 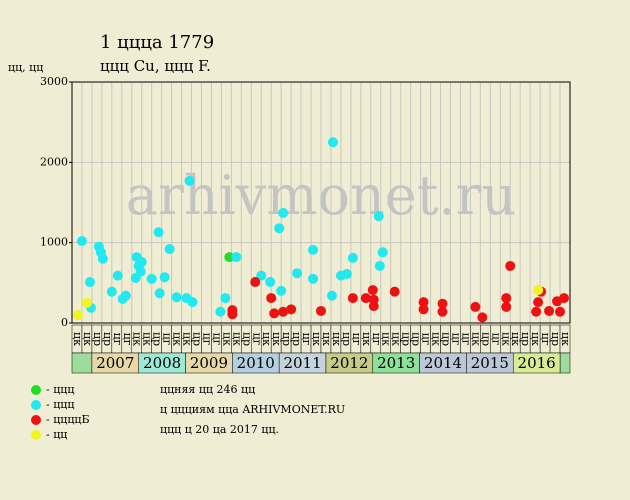 What do you see at coordinates (321, 195) in the screenshot?
I see `watermark: arhivmonet.ru` at bounding box center [321, 195].